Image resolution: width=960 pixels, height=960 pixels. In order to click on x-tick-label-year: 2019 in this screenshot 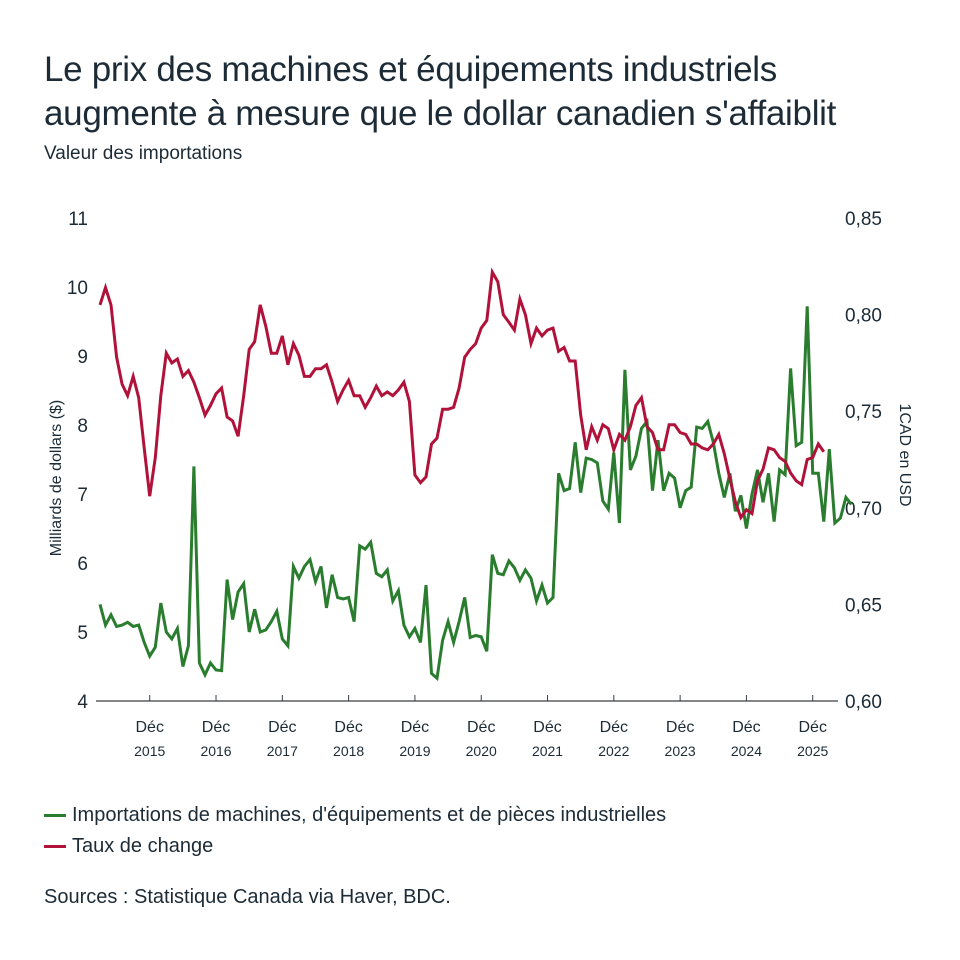, I will do `click(414, 751)`.